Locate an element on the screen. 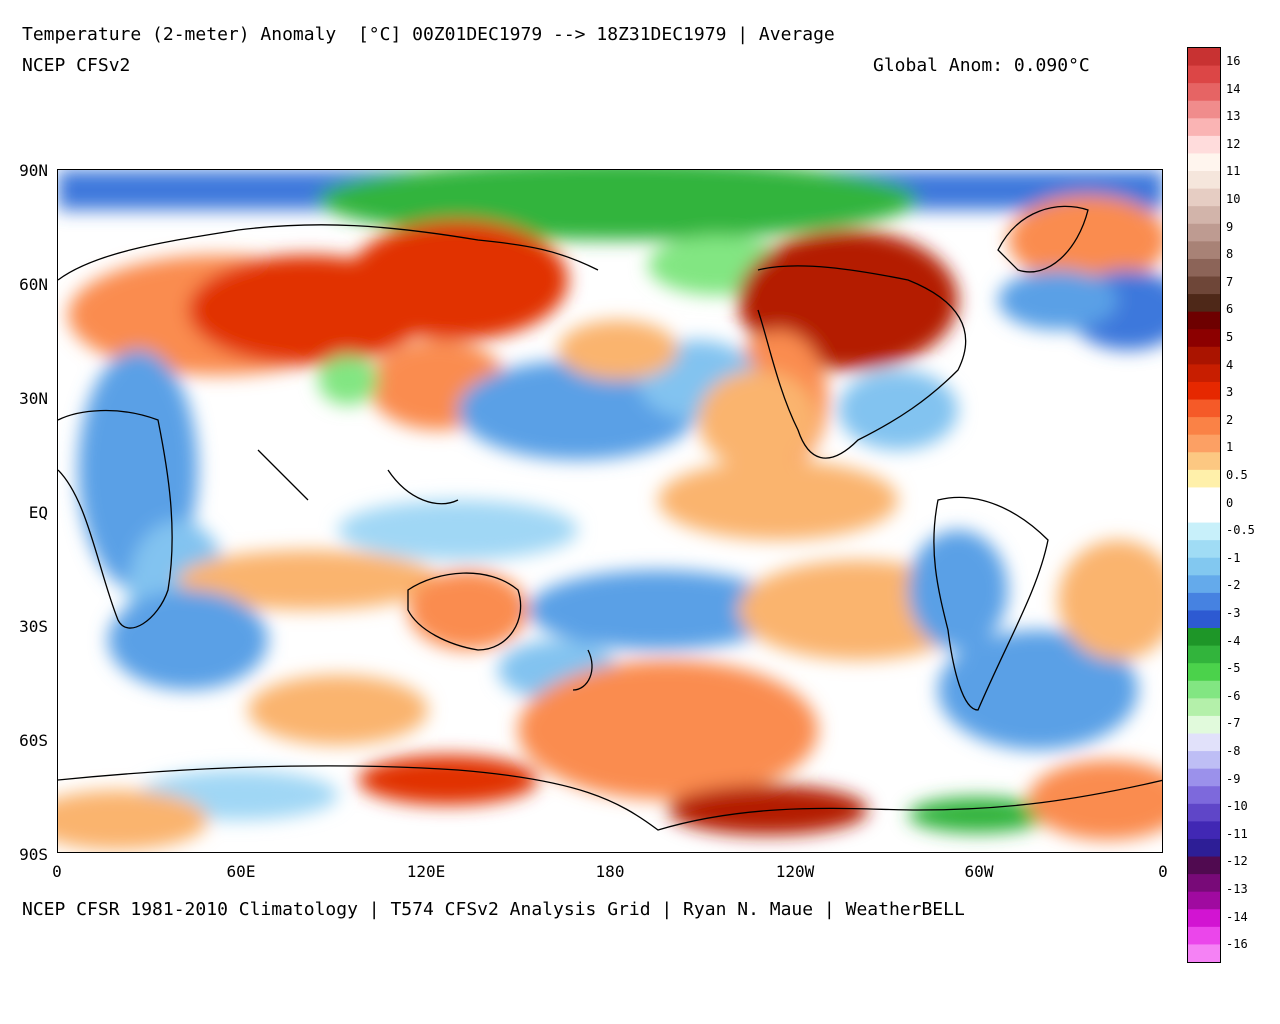 The height and width of the screenshot is (1024, 1280). lon-label-120w: 120W is located at coordinates (795, 871).